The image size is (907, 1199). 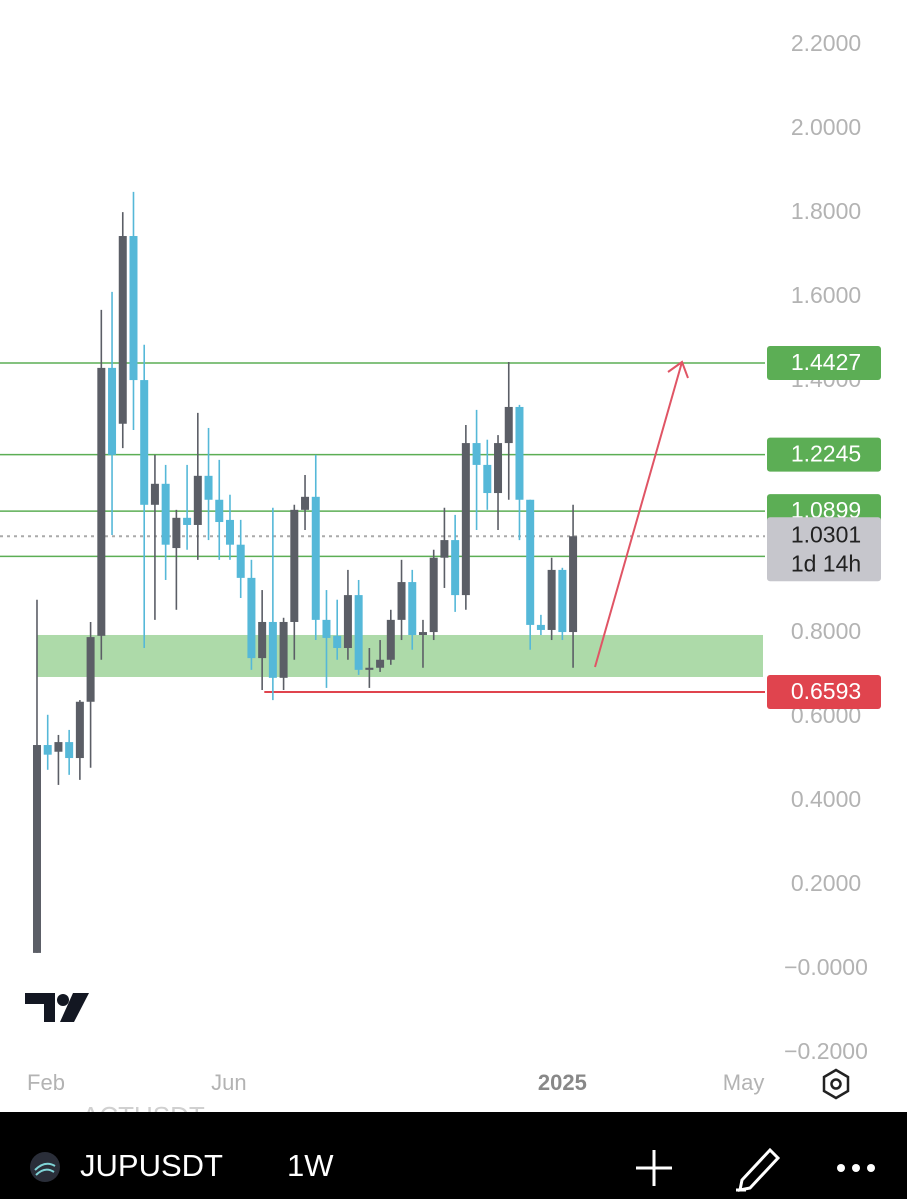 What do you see at coordinates (826, 631) in the screenshot?
I see `y-tick-label: 0.8000` at bounding box center [826, 631].